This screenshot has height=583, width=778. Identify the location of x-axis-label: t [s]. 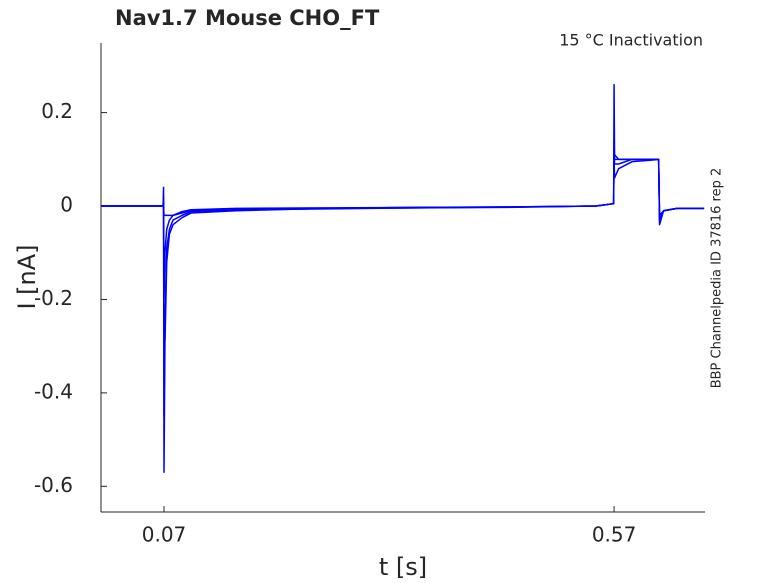
(403, 567).